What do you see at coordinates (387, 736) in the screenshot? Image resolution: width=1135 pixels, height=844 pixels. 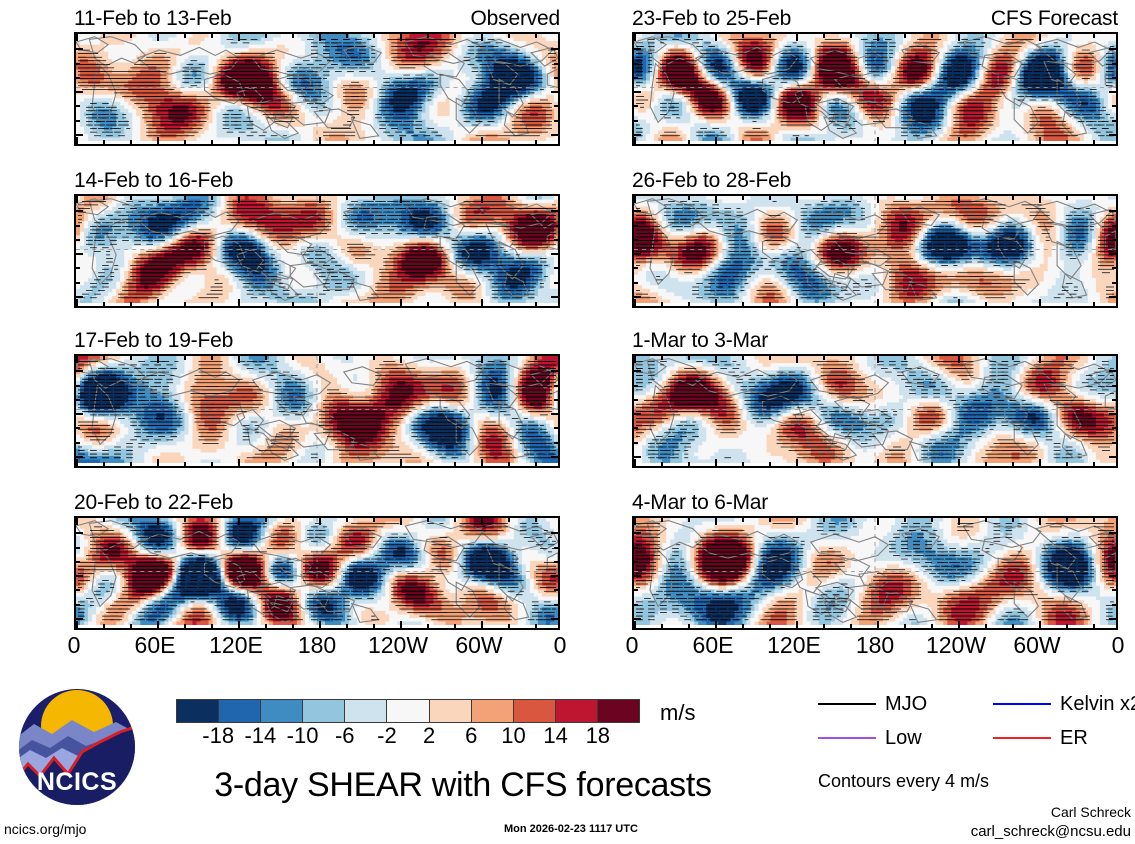 I see `colorbar-tick-label: -2` at bounding box center [387, 736].